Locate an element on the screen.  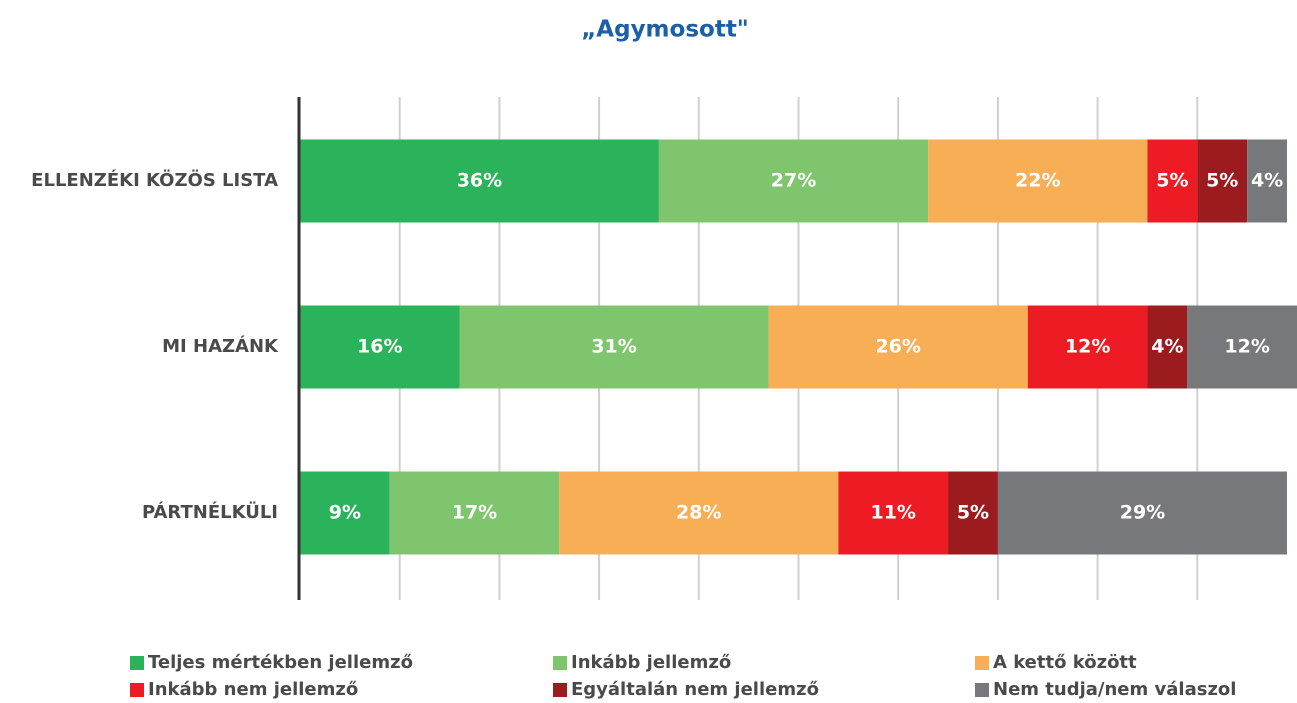
data-label: 16% is located at coordinates (379, 347).